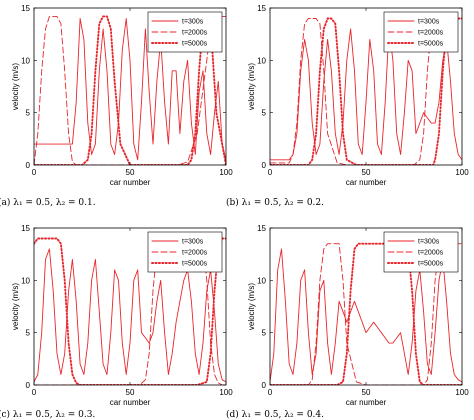  What do you see at coordinates (275, 202) in the screenshot?
I see `figure-caption: (b) λ₁ = 0.5, λ₂ = 0.2.` at bounding box center [275, 202].